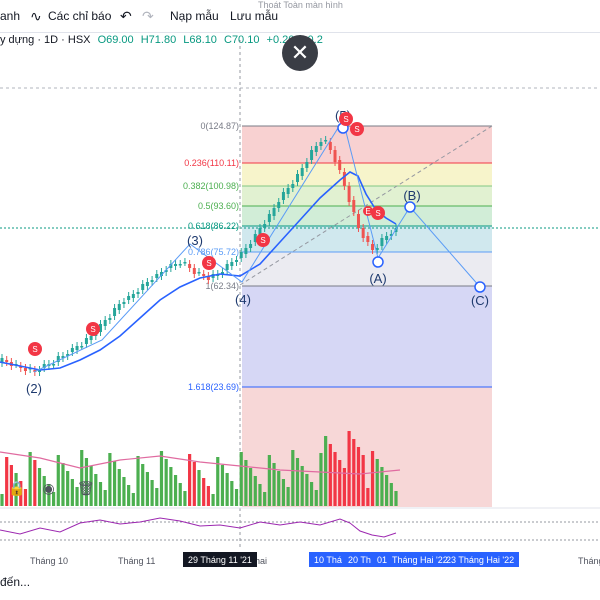 The image size is (600, 600). I want to click on trash-icon: 🗑, so click(85, 488).